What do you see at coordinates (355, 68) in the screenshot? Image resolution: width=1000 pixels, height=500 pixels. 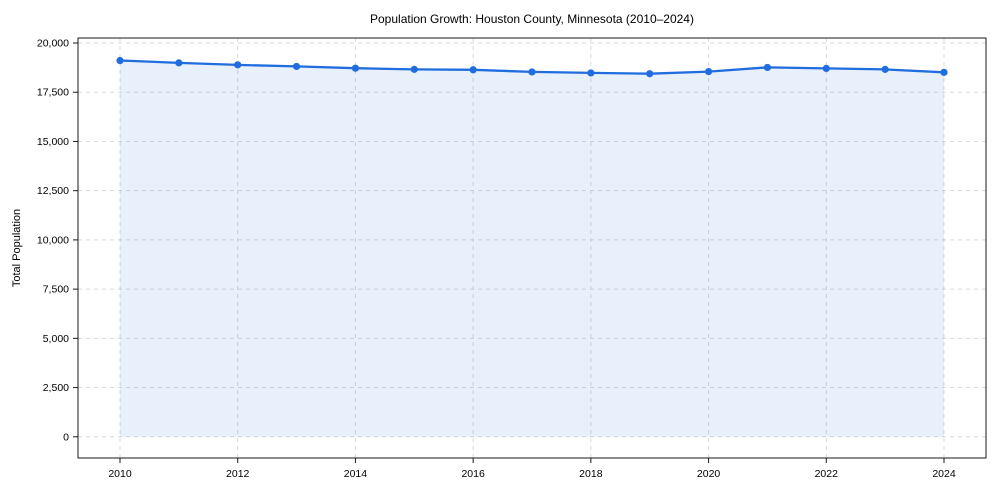 I see `data-point-2014` at bounding box center [355, 68].